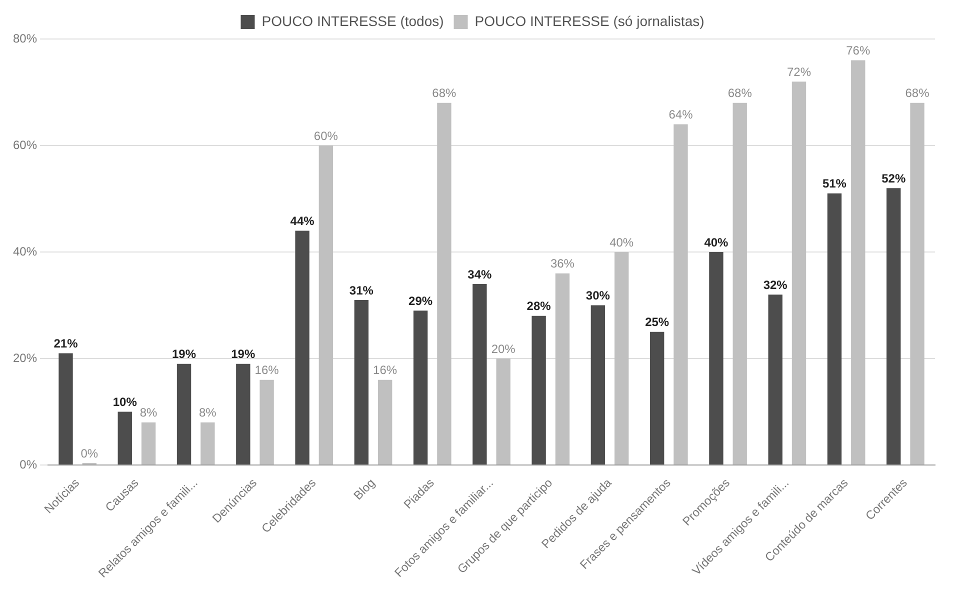 The height and width of the screenshot is (589, 955). What do you see at coordinates (834, 183) in the screenshot?
I see `data-label: 51%` at bounding box center [834, 183].